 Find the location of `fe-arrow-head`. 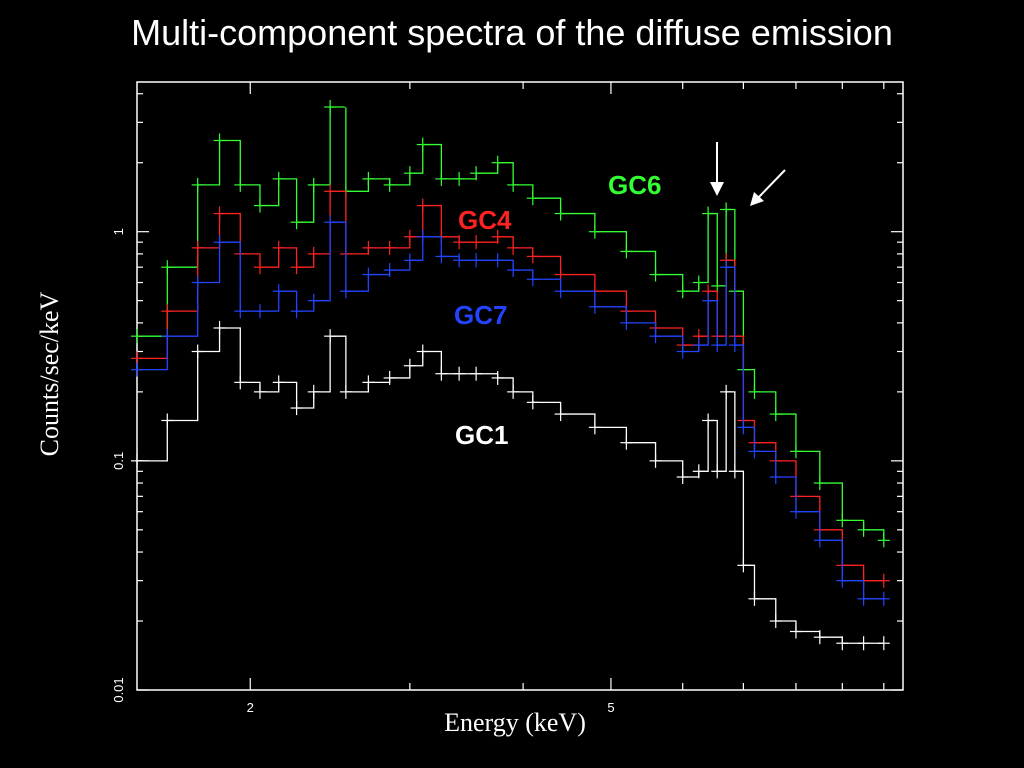

fe-arrow-head is located at coordinates (757, 199).